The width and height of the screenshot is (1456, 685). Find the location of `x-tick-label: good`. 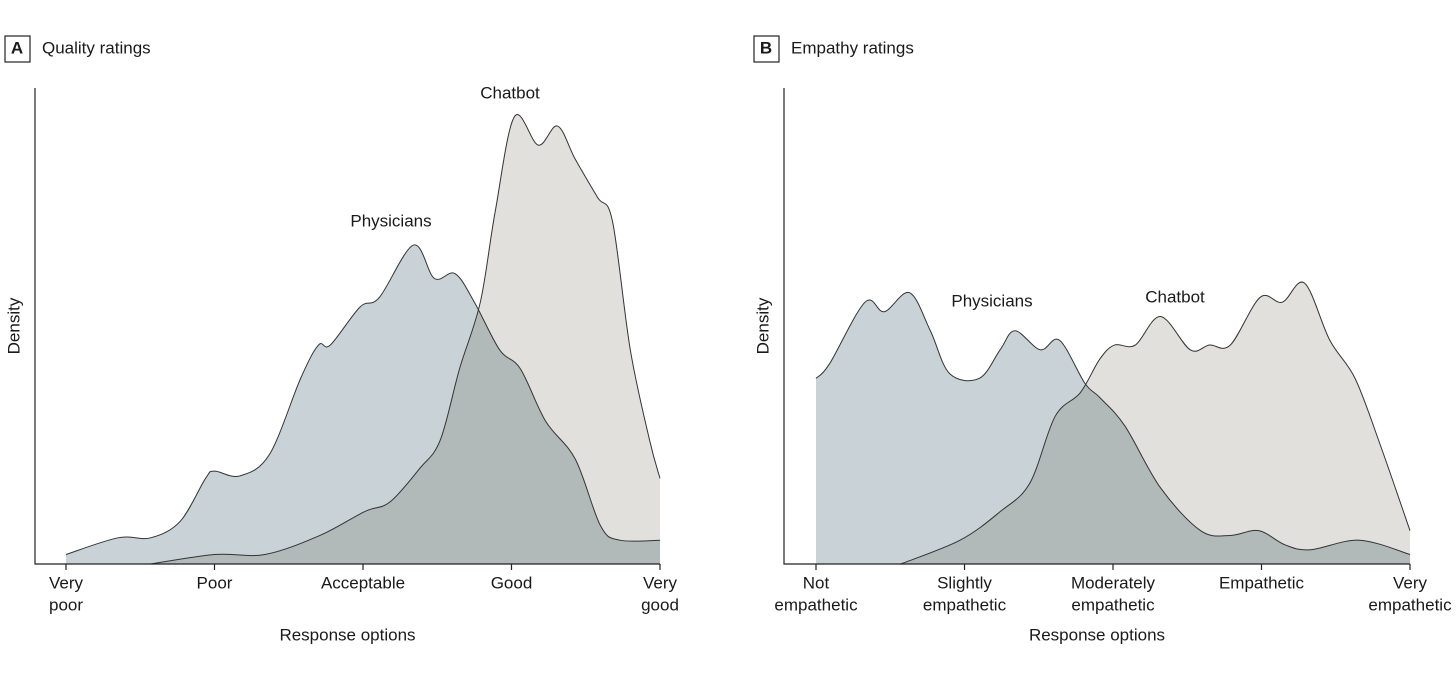

x-tick-label: good is located at coordinates (660, 604).